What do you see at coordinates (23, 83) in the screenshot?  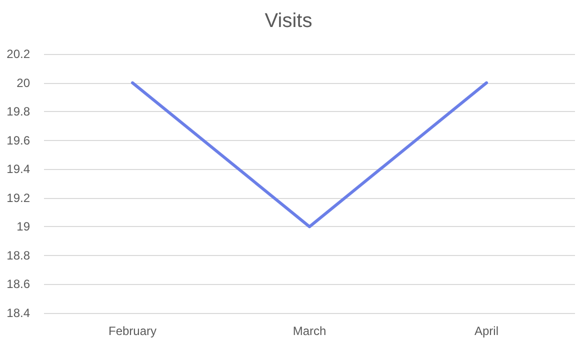 I see `y-tick-label: 20` at bounding box center [23, 83].